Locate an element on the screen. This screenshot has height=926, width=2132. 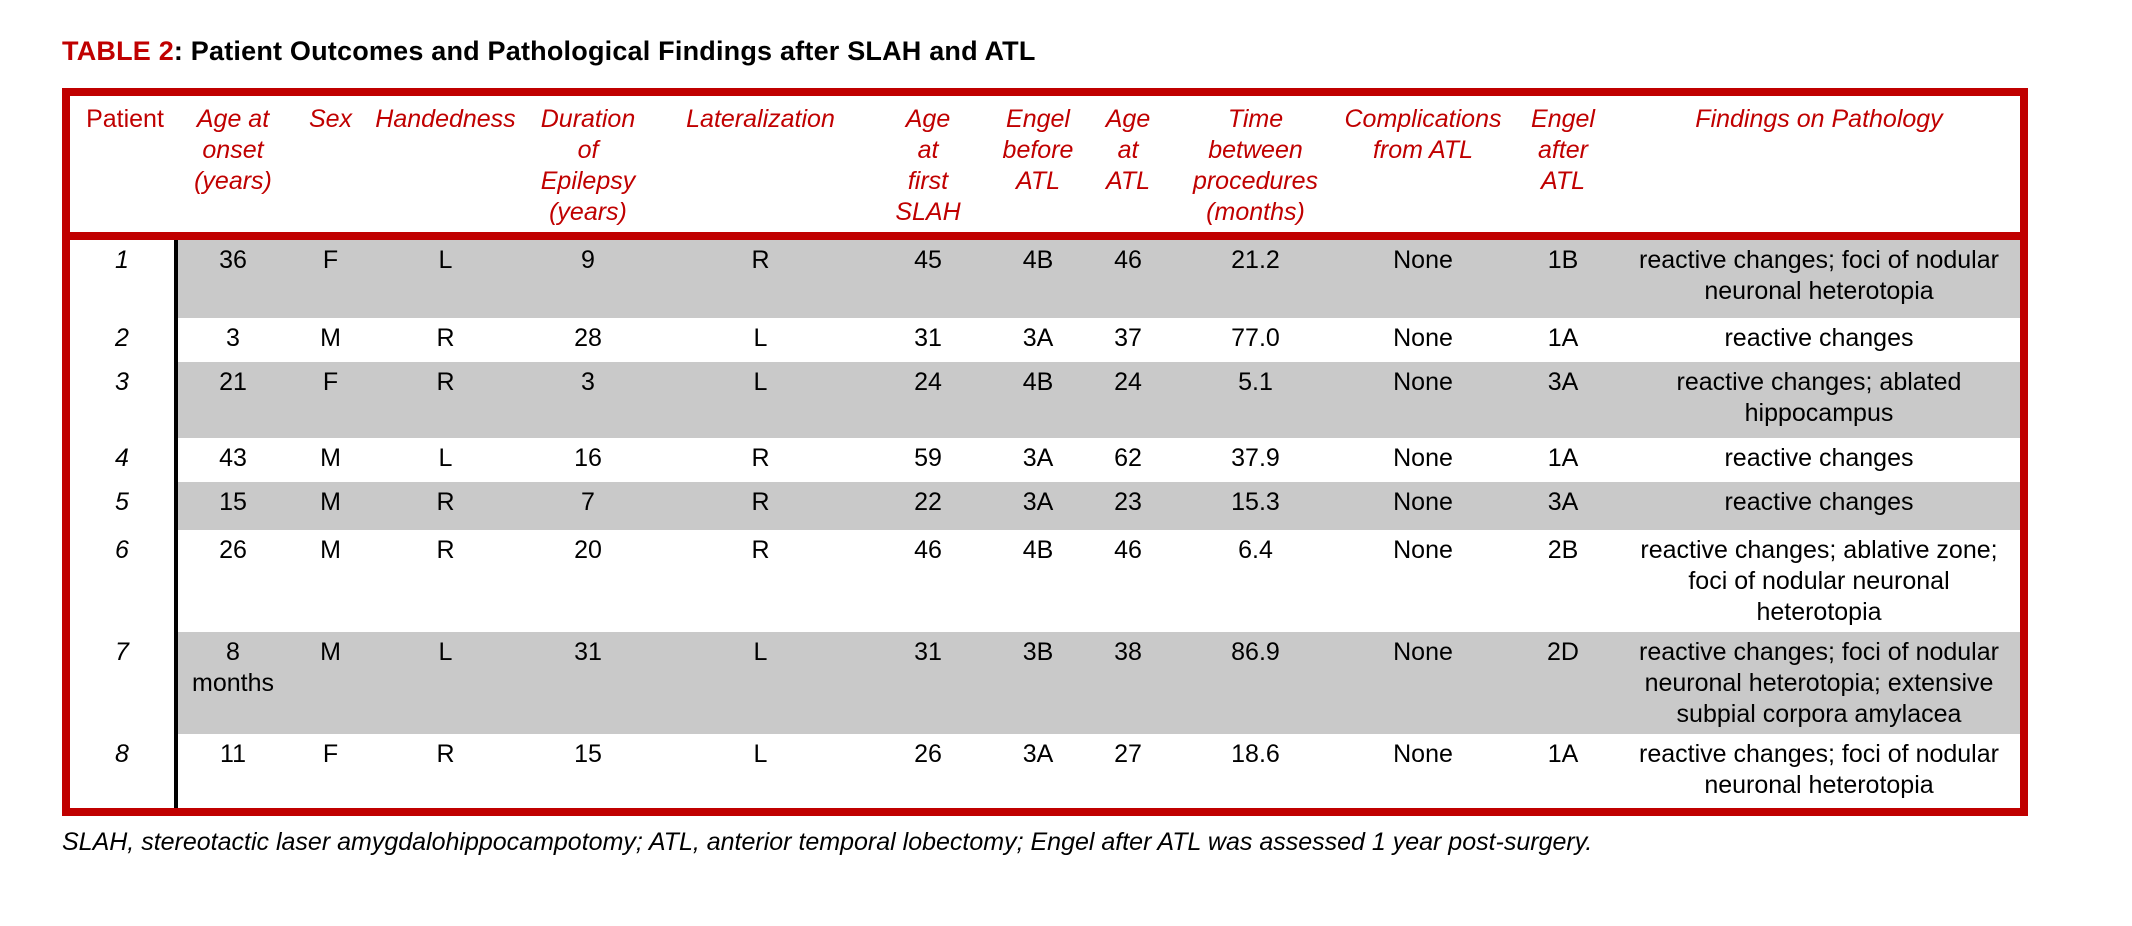
cell-age-at-atl: 37 is located at coordinates (1128, 338).